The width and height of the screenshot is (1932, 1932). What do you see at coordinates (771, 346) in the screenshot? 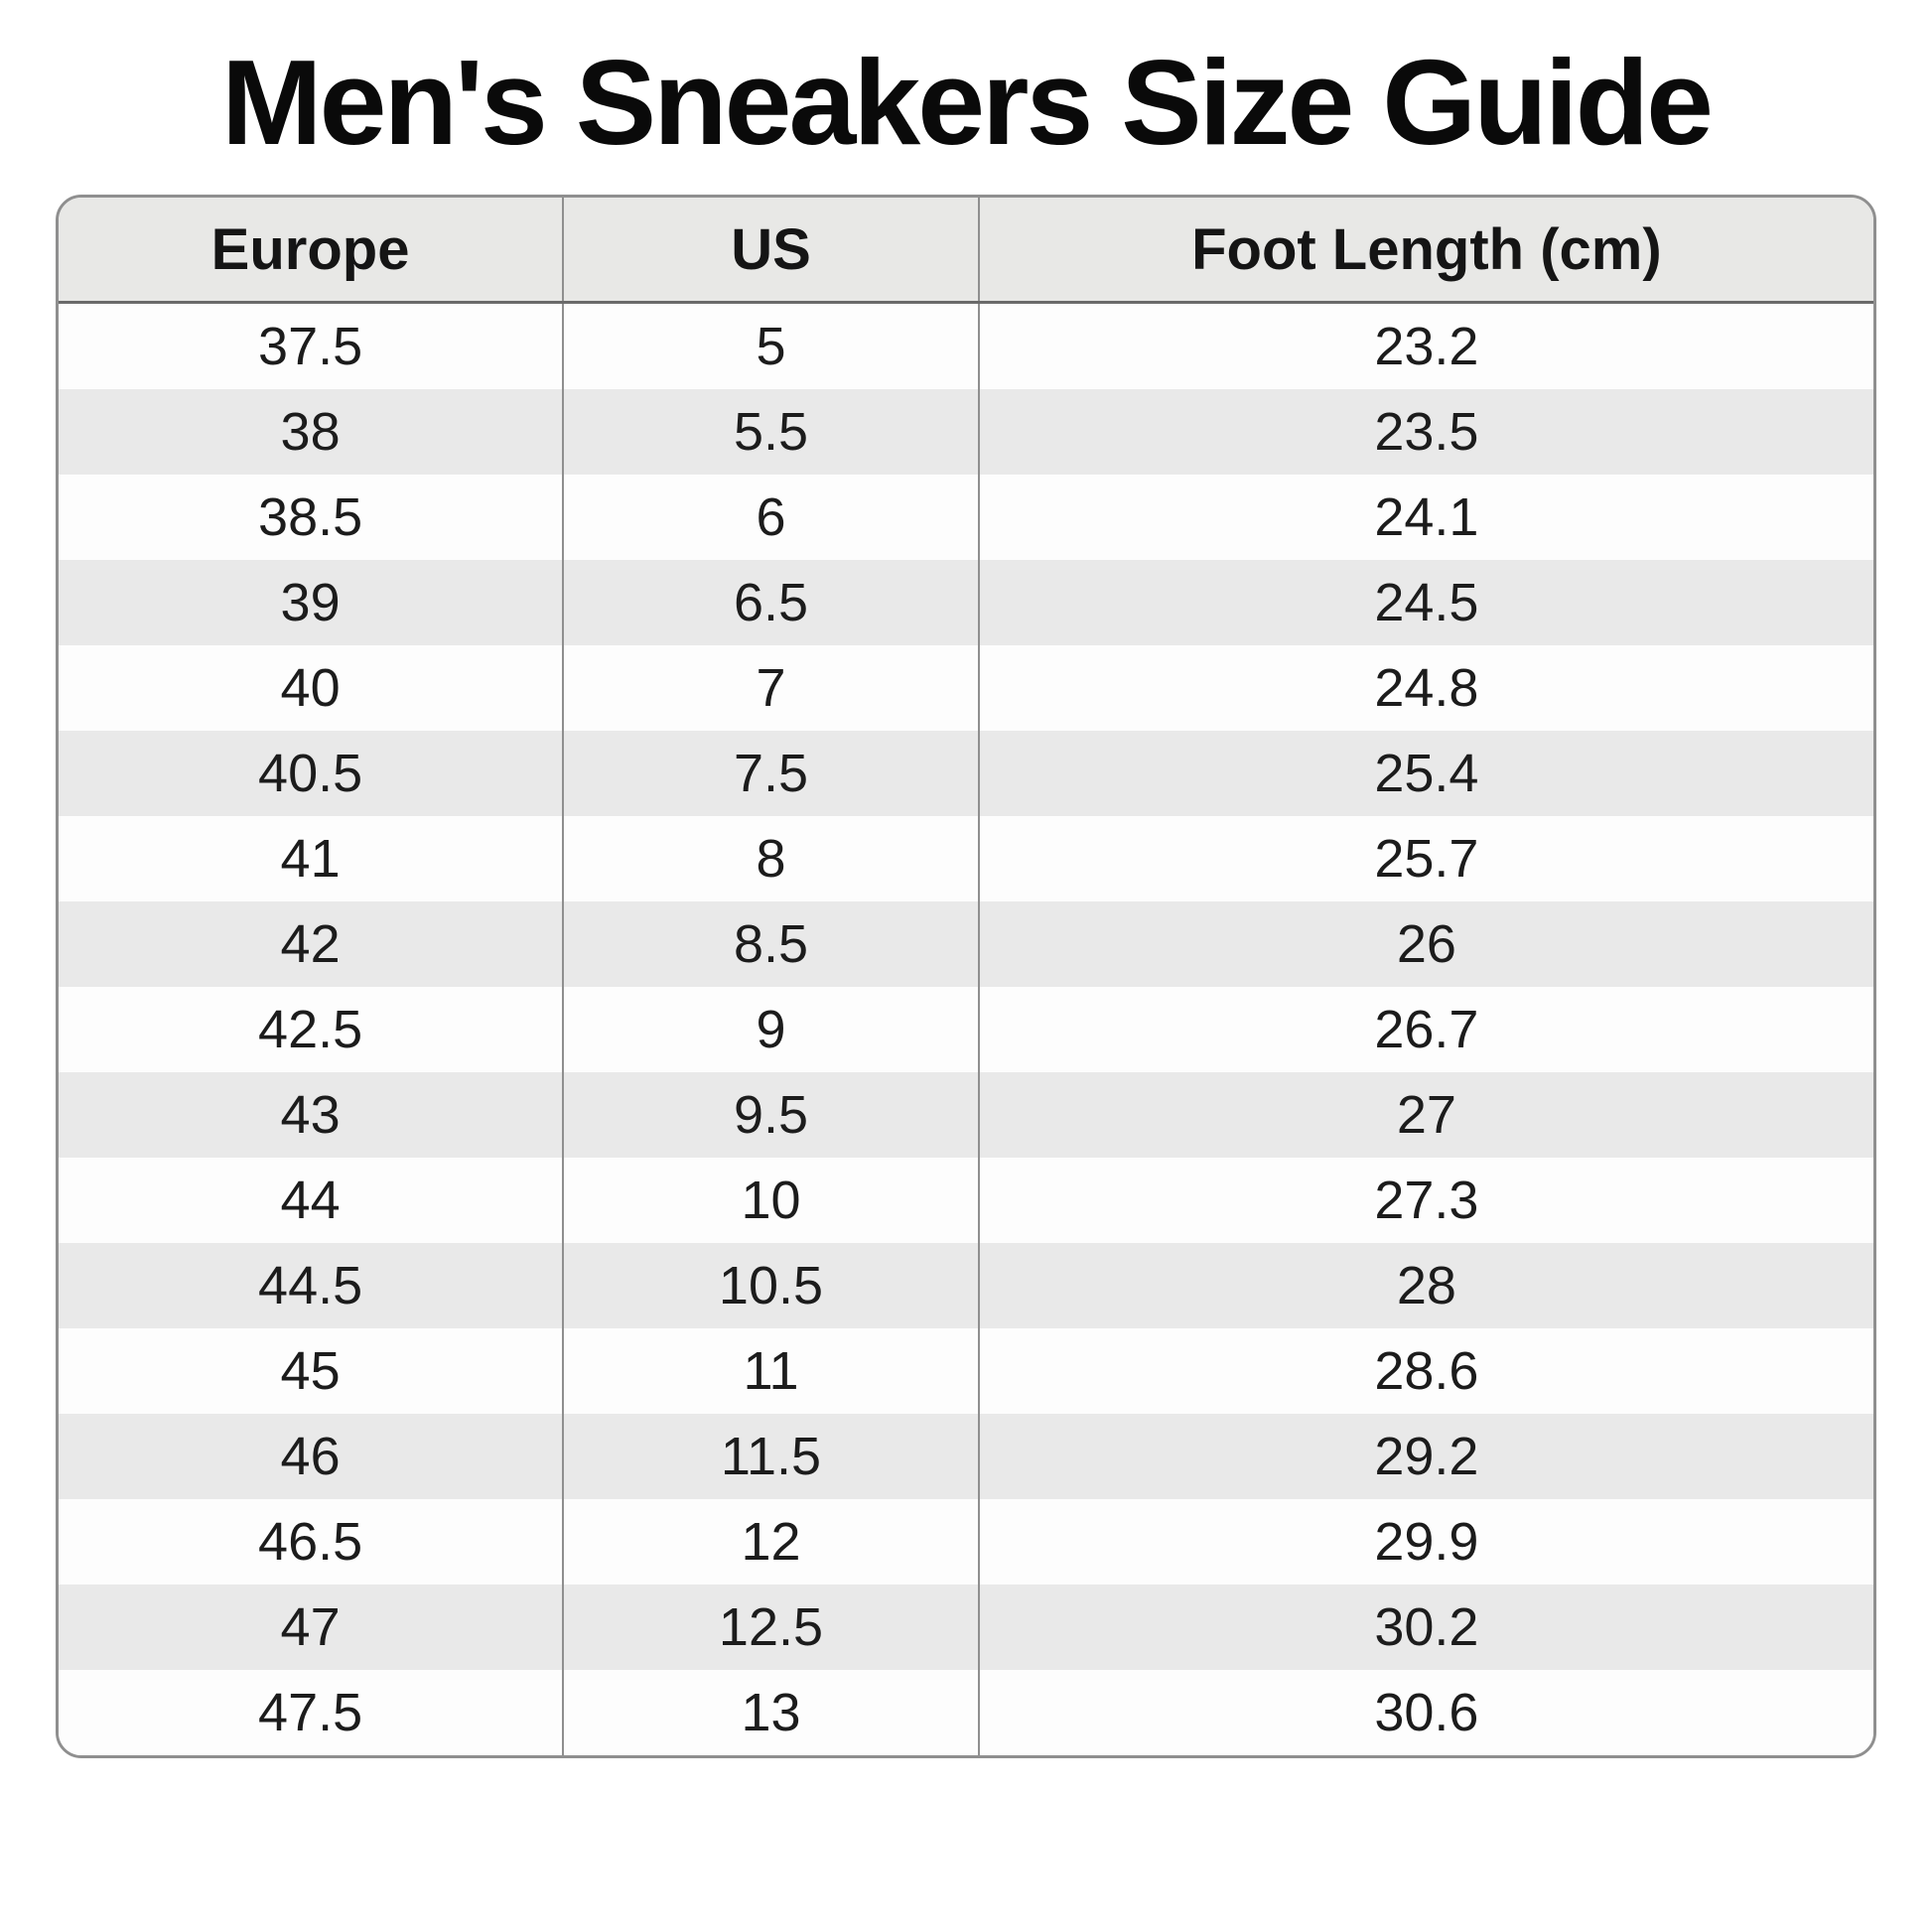
I see `table-cell: 5` at bounding box center [771, 346].